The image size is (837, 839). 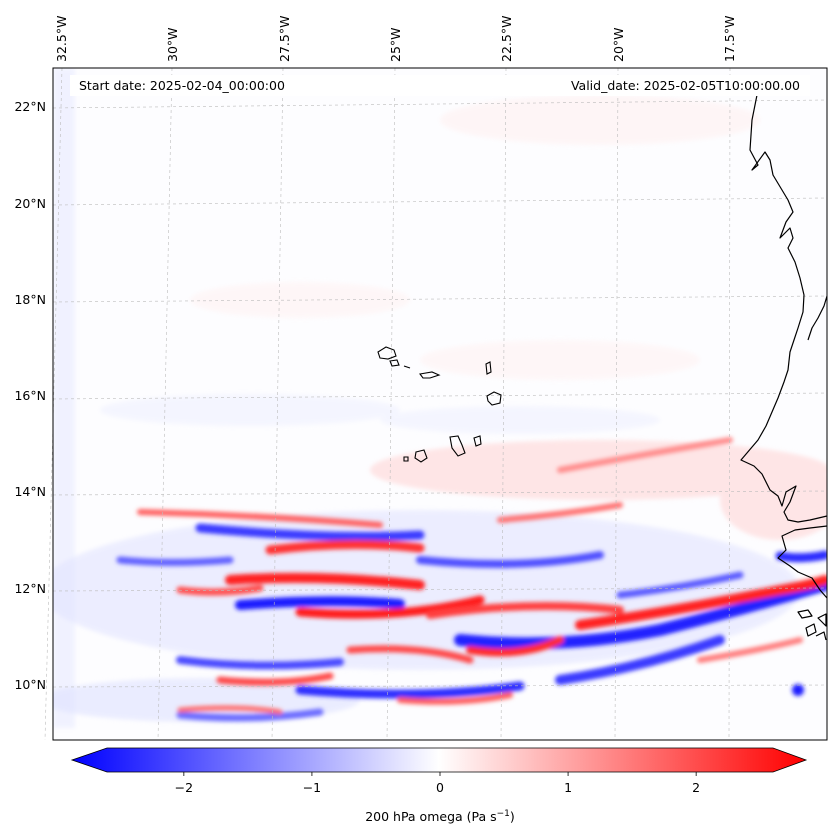 I want to click on colorbar-tick-label: 1, so click(x=568, y=787).